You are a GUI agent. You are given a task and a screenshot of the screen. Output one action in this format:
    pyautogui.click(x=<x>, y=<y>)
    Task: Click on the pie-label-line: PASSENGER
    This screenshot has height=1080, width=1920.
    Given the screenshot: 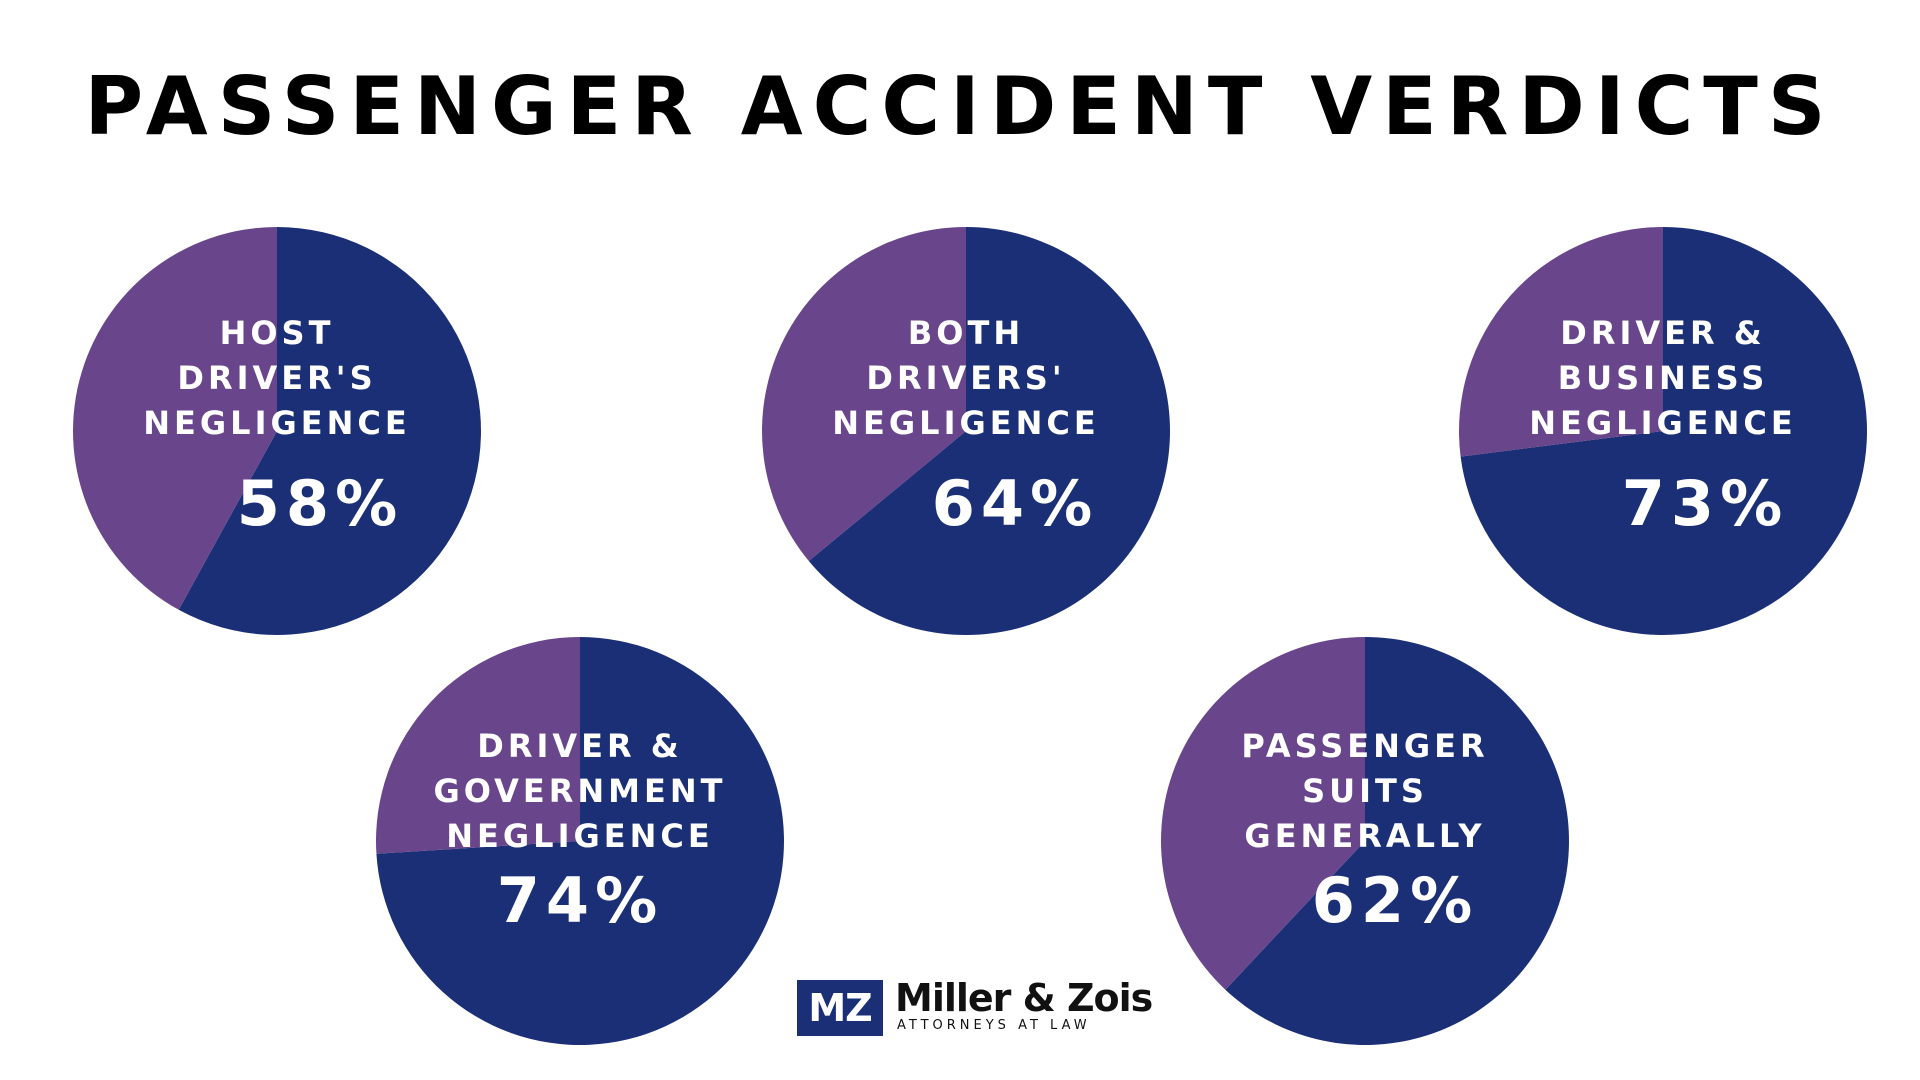 What is the action you would take?
    pyautogui.click(x=1364, y=746)
    